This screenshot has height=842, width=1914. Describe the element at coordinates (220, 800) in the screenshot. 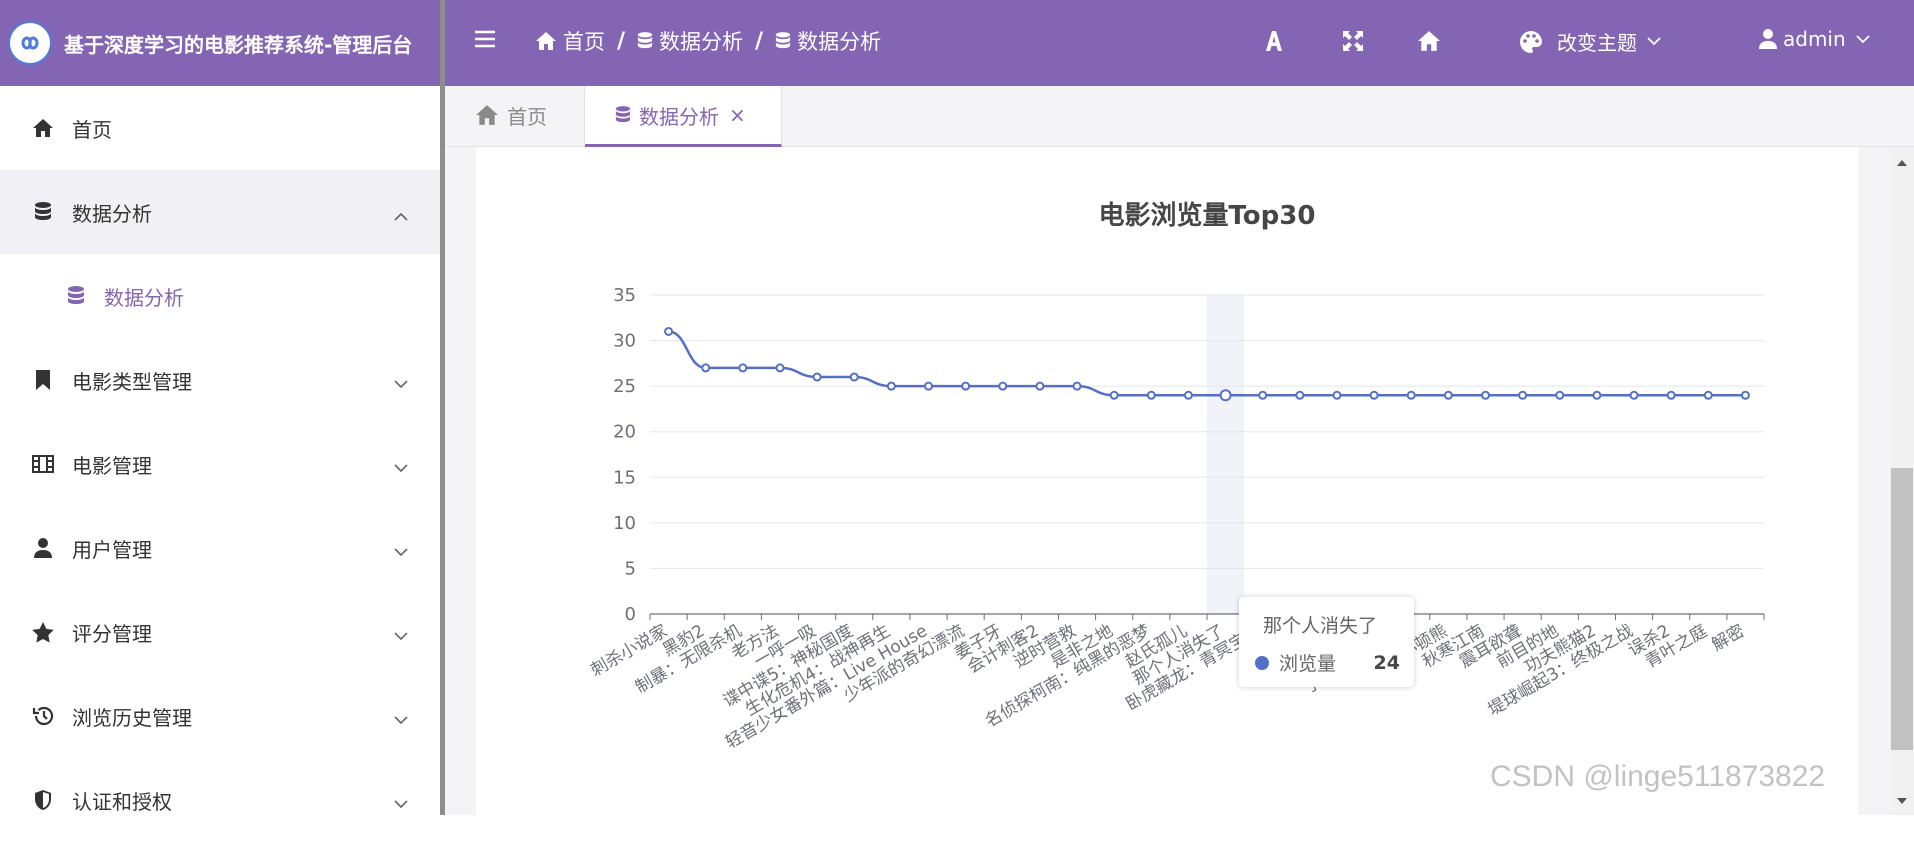

I see `sidebar-item-auth: 认证和授权` at that location.